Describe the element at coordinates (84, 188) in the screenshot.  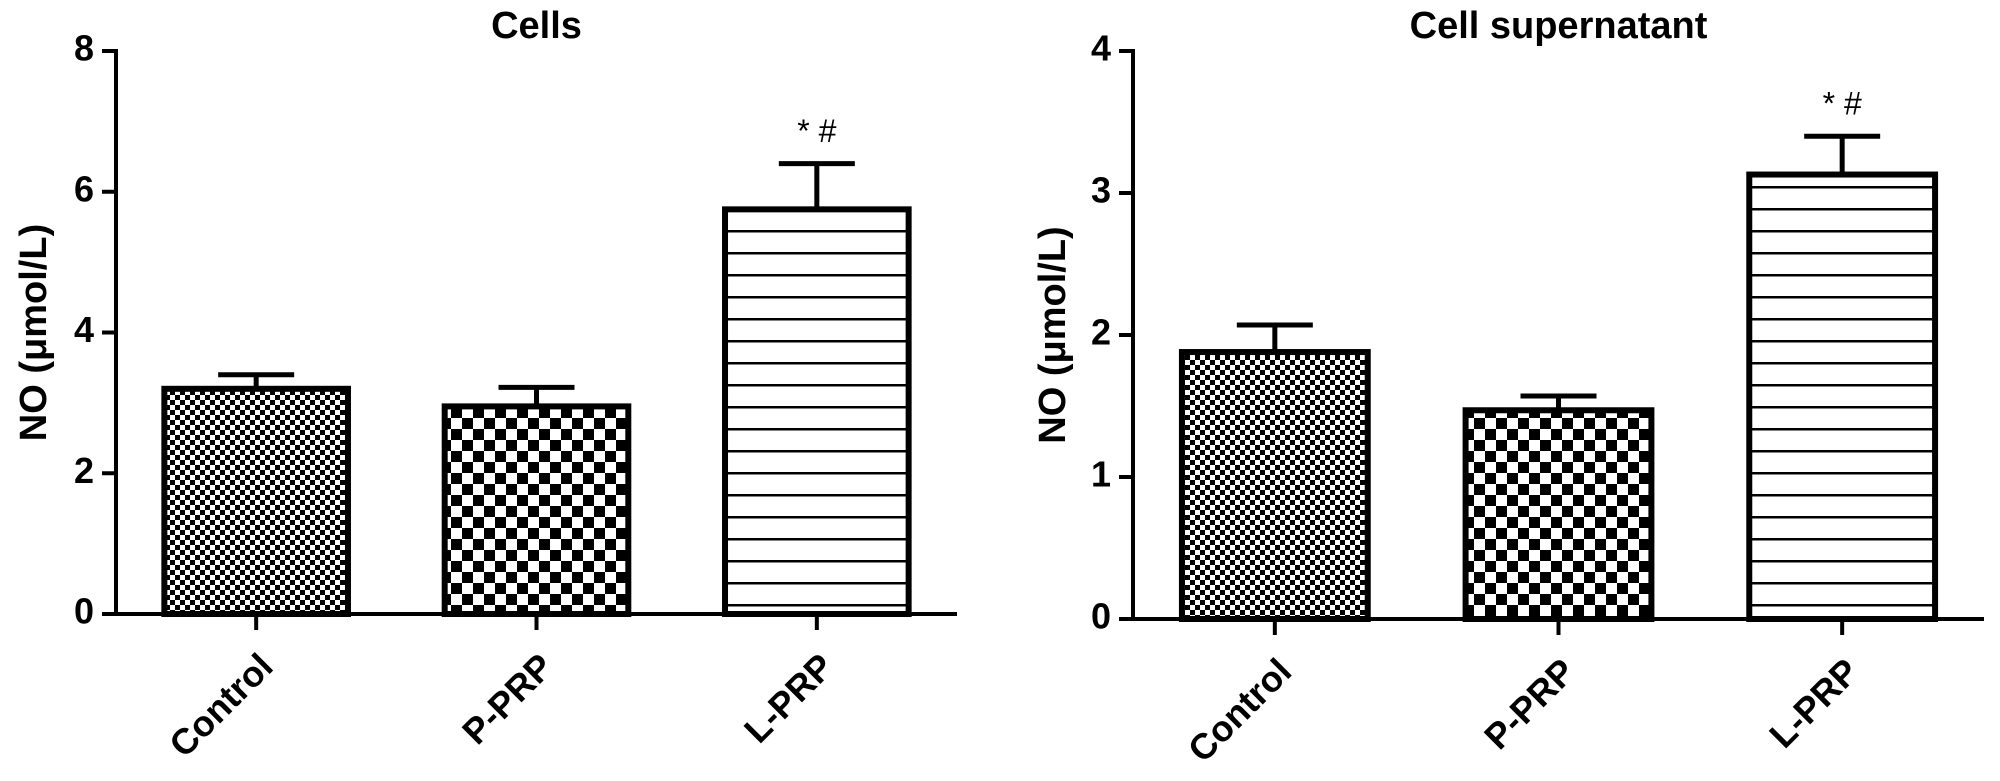
I see `y-tick-label: 6` at that location.